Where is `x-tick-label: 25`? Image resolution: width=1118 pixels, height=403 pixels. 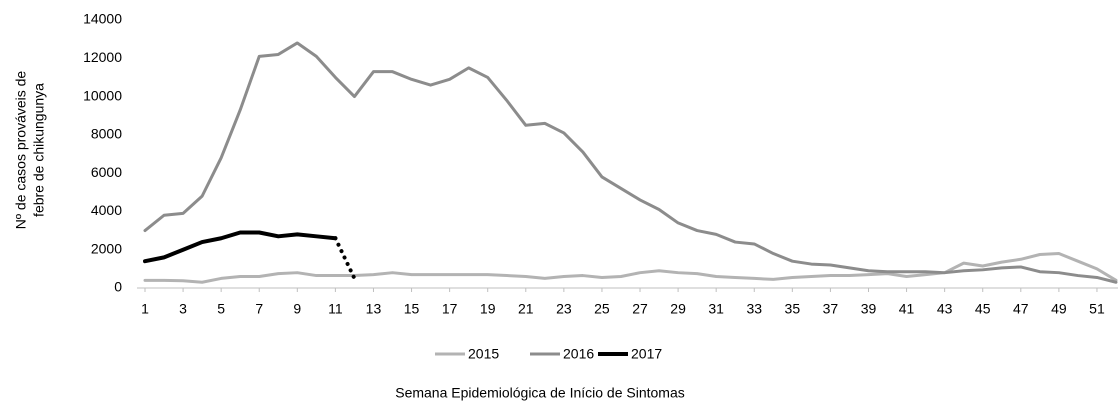 x-tick-label: 25 is located at coordinates (602, 309).